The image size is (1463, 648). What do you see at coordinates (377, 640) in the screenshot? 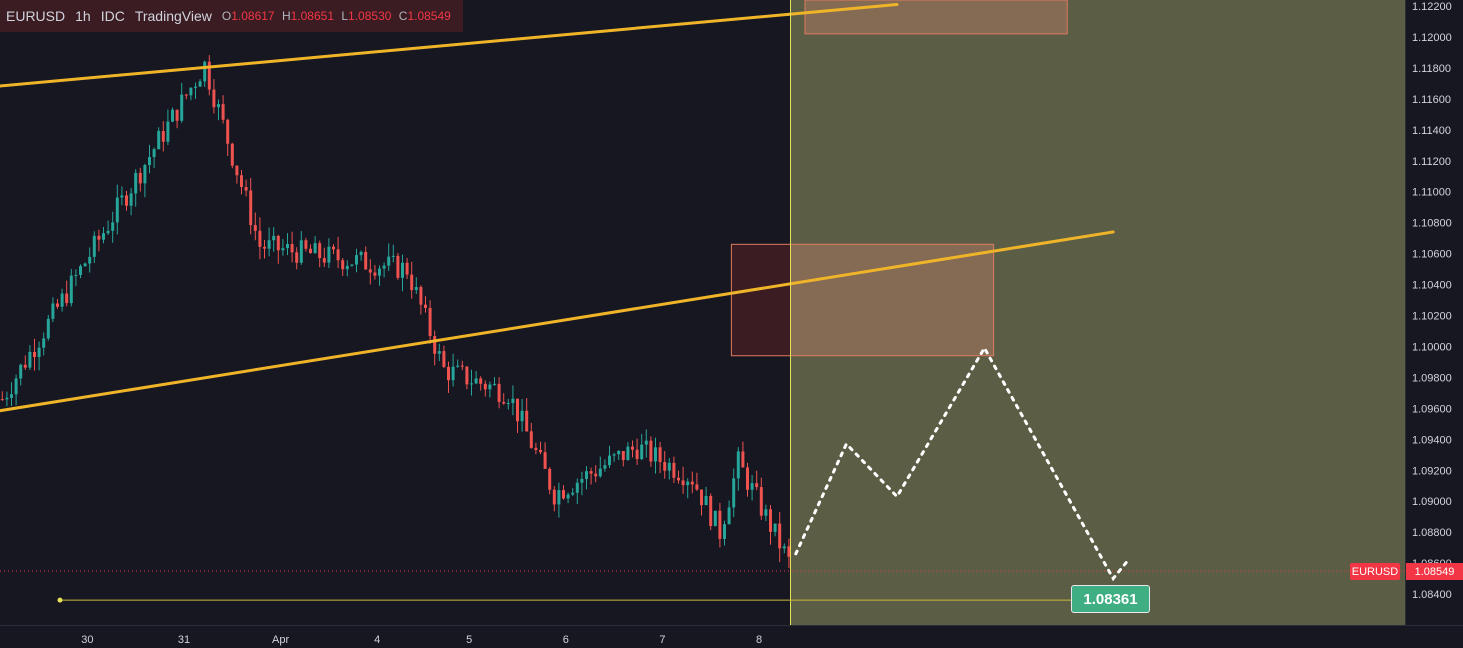
I see `time-tick-label: 4` at bounding box center [377, 640].